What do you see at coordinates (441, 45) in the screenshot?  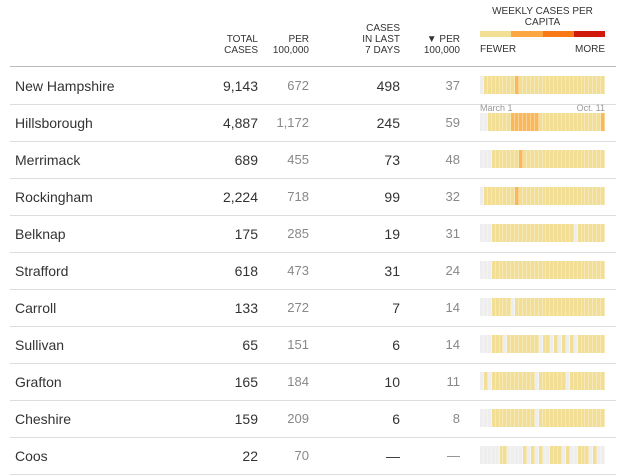 I see `header-per-100k-7-days: ▼ PER 100,000` at bounding box center [441, 45].